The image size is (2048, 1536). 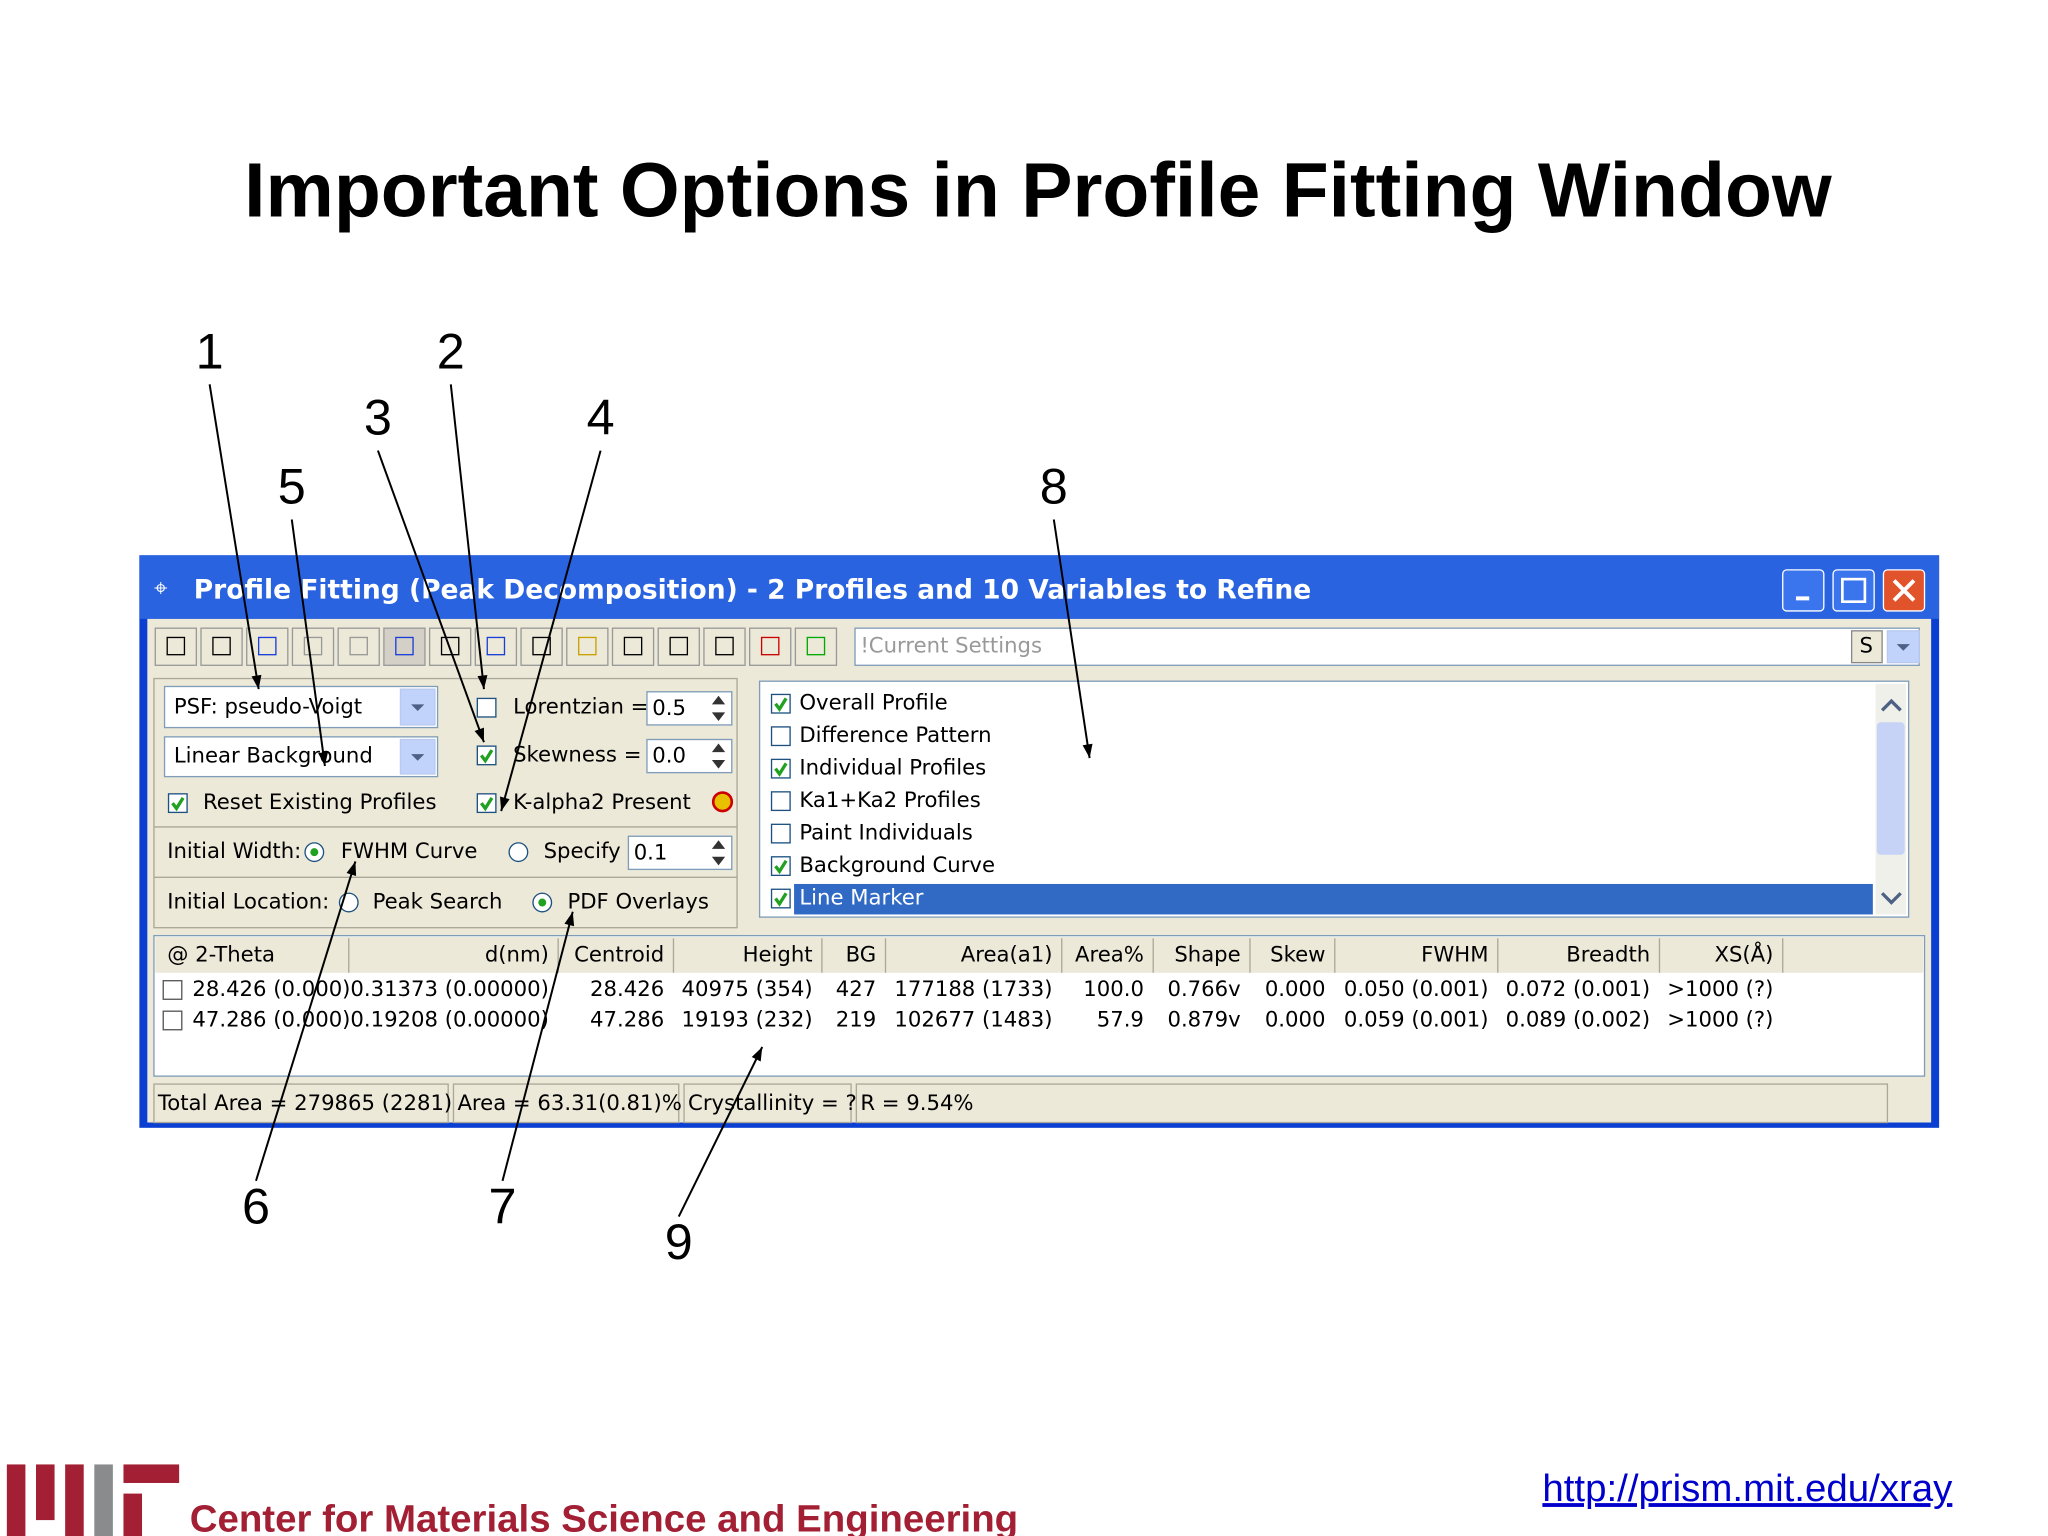 What do you see at coordinates (973, 1018) in the screenshot?
I see `cell: 102677 (1483)` at bounding box center [973, 1018].